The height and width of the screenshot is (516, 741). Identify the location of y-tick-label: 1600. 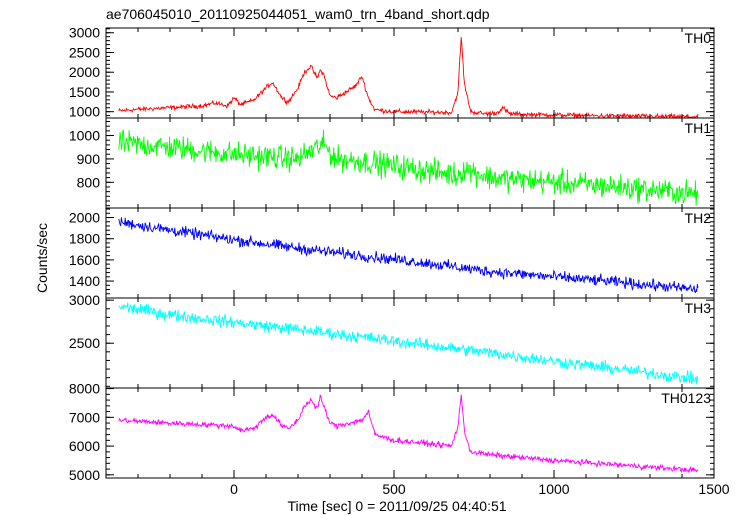
(84, 260).